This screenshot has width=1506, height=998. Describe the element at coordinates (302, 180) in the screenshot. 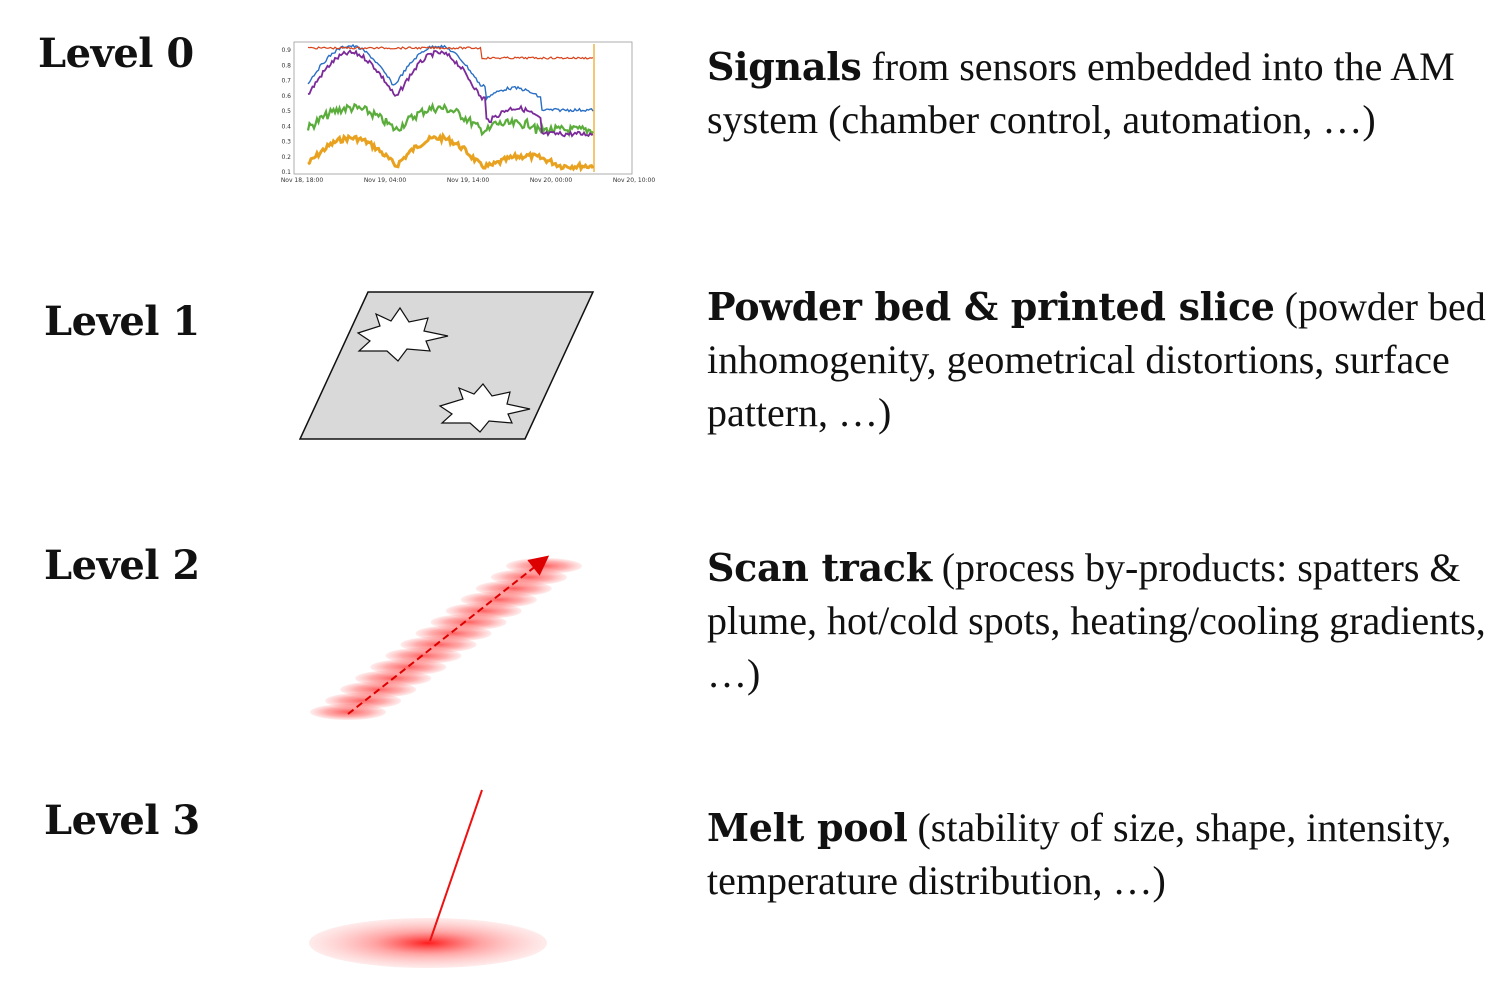

I see `signal-plot-x-tick: Nov 18, 18:00` at that location.